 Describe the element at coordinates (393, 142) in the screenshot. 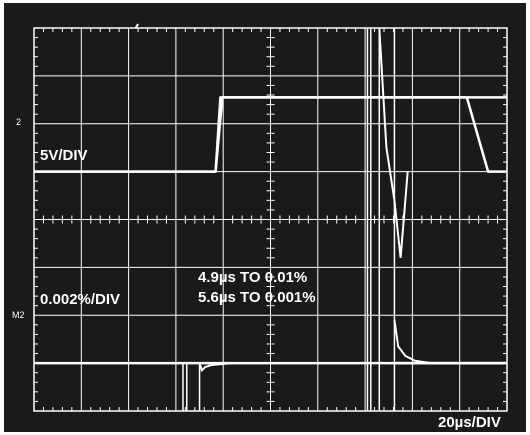

I see `trace-falling-transient` at that location.